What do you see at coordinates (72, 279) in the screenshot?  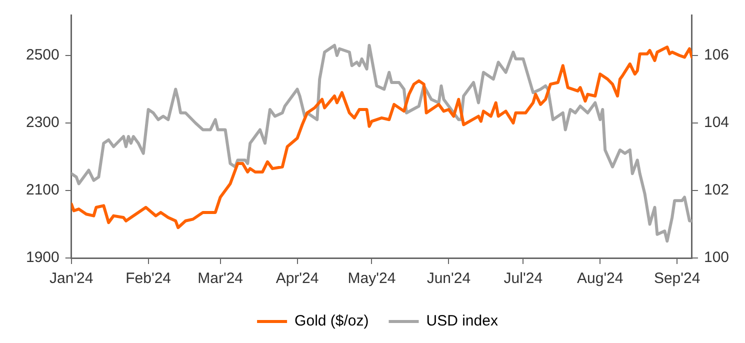 I see `x-tick-label: Jan'24` at bounding box center [72, 279].